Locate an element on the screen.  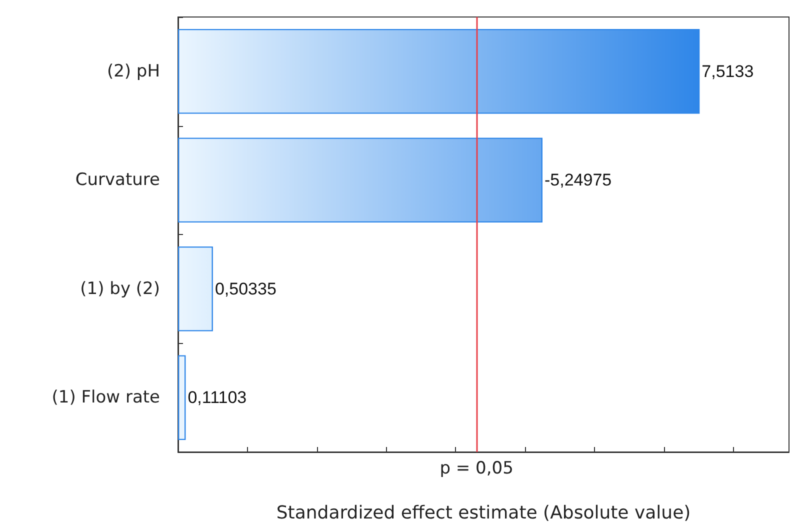
y-tick-label: Curvature is located at coordinates (117, 180).